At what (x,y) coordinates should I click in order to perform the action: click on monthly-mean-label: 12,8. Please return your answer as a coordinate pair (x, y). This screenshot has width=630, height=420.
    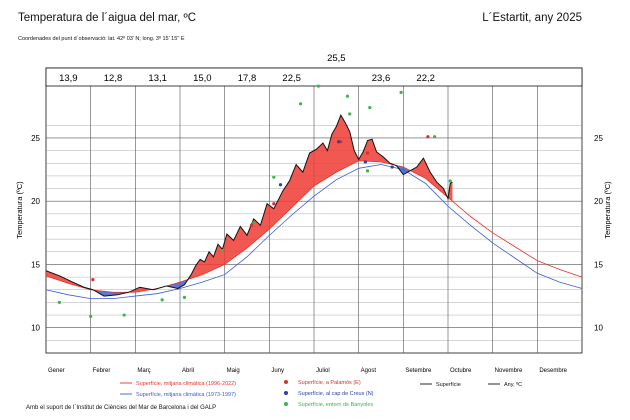
    Looking at the image, I should click on (113, 78).